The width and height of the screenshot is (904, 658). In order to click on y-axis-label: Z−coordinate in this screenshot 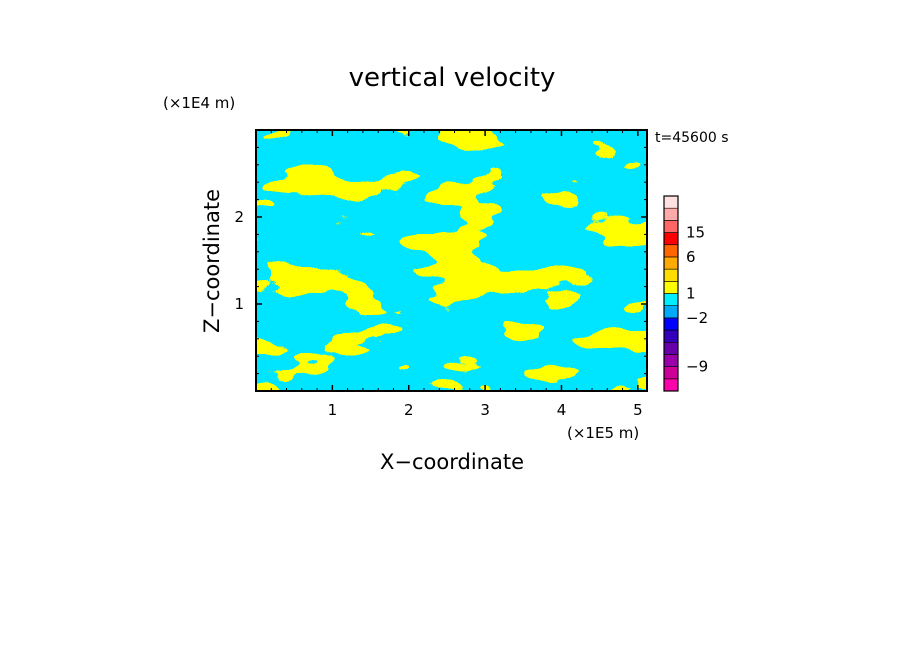, I will do `click(212, 261)`.